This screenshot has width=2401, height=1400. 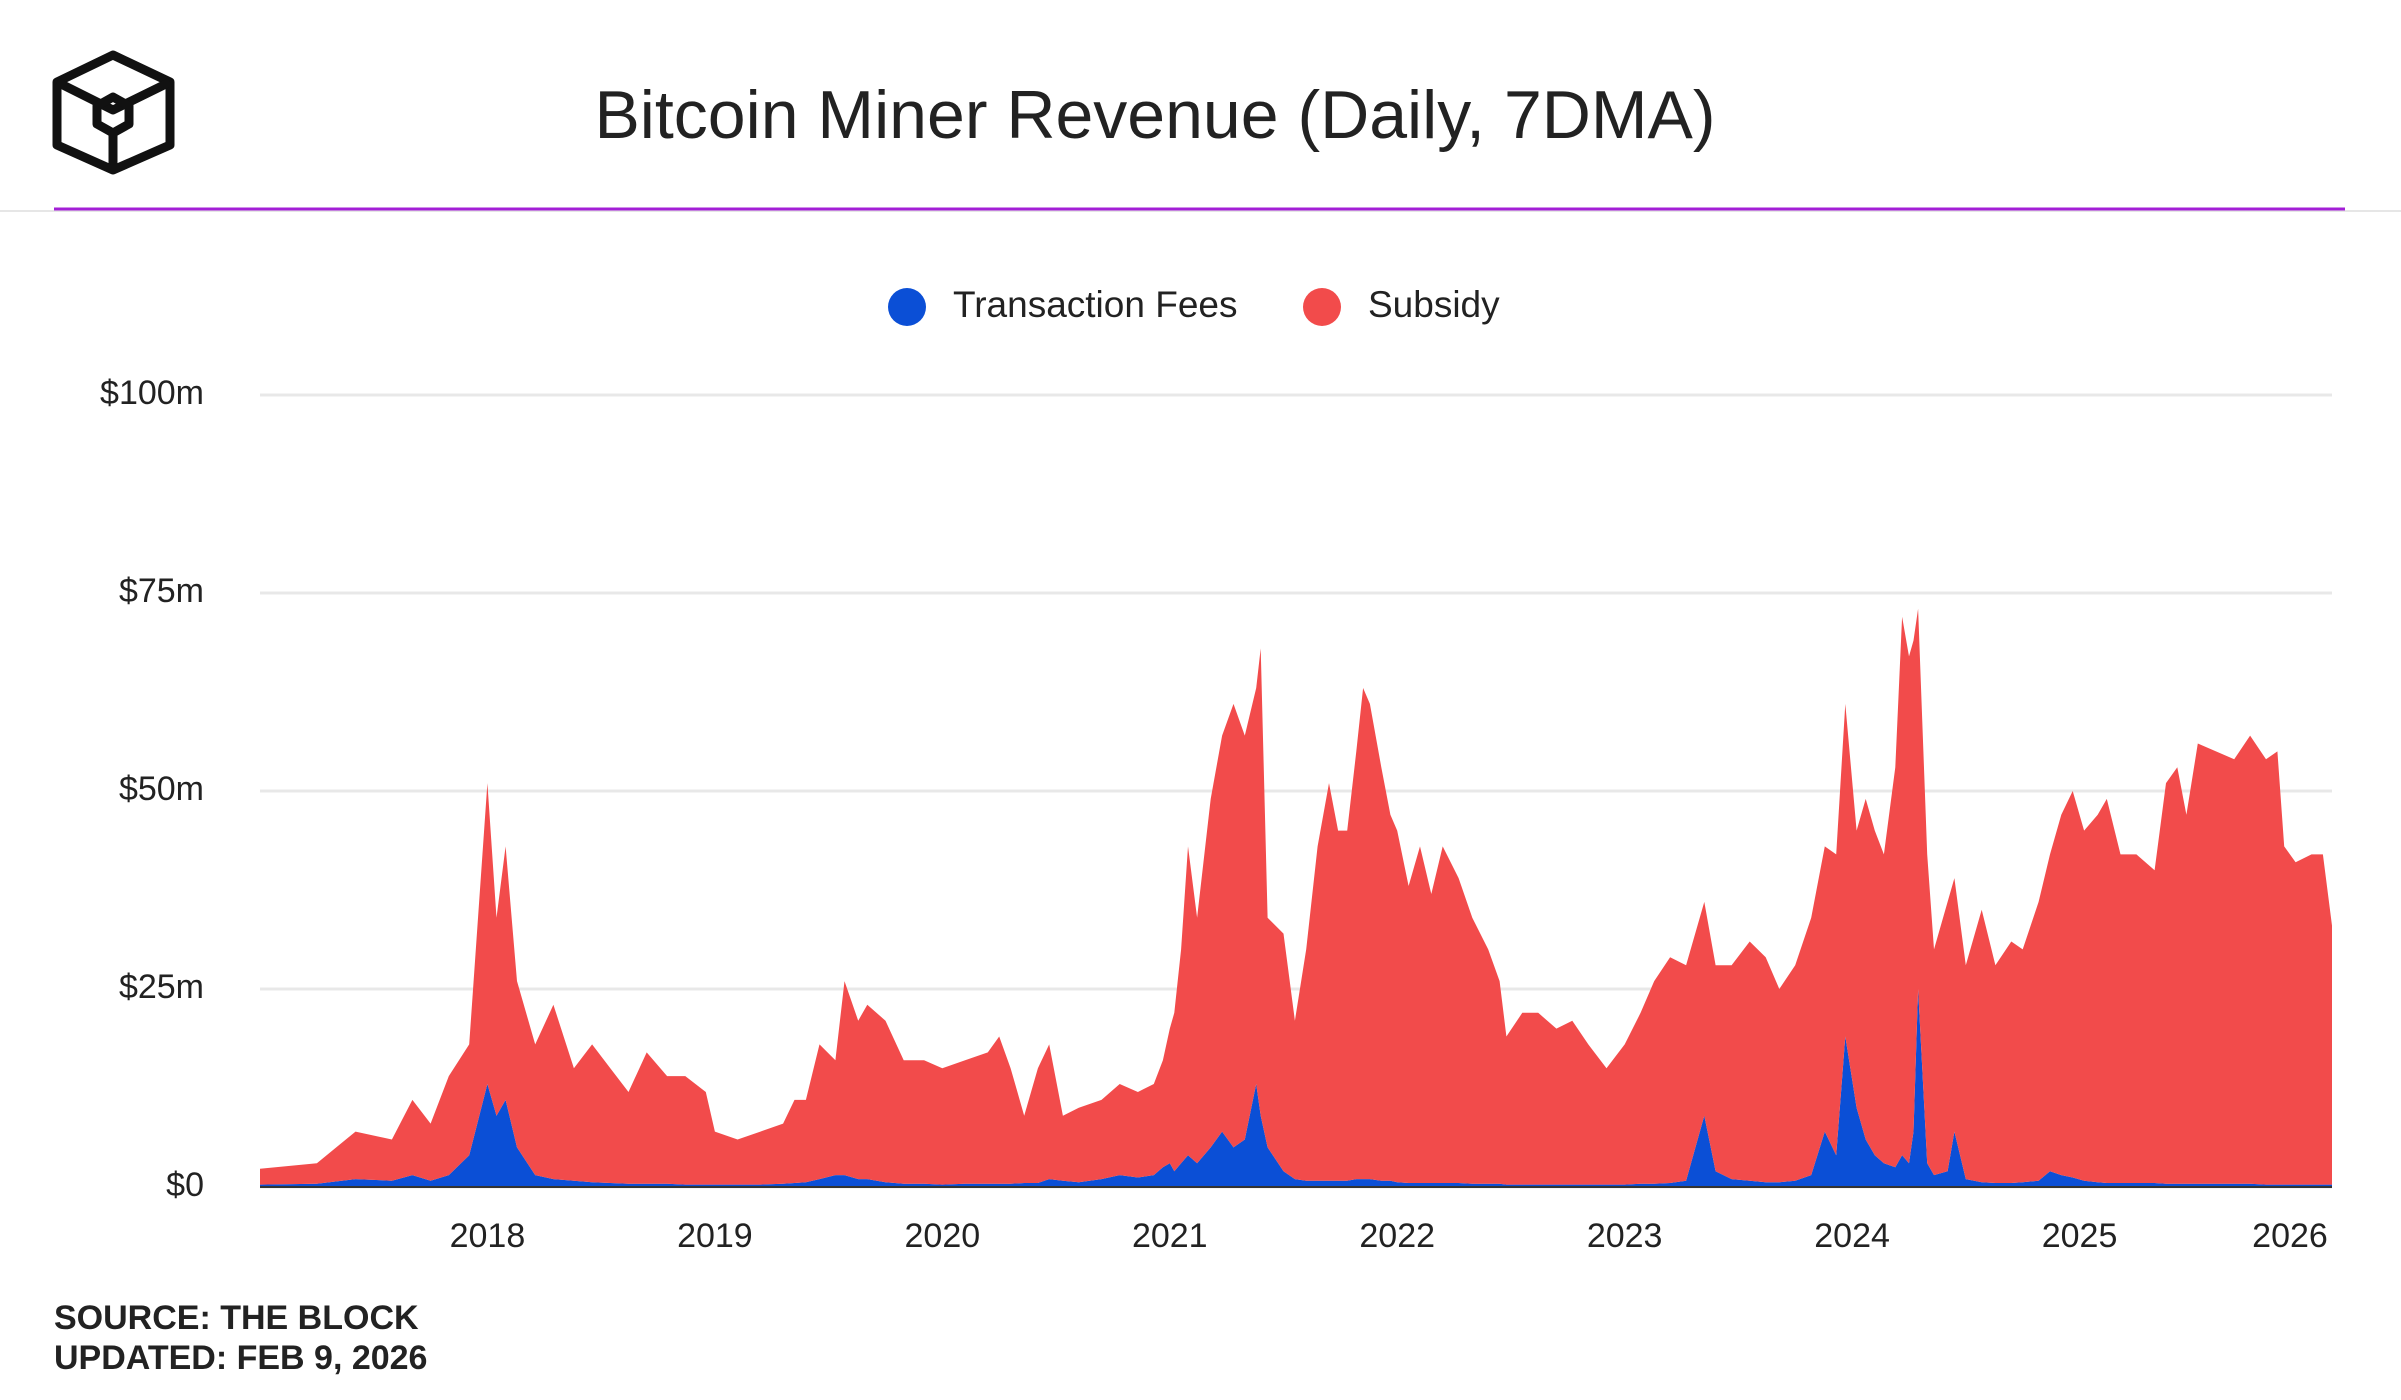 What do you see at coordinates (943, 1236) in the screenshot?
I see `x-tick-label: 2020` at bounding box center [943, 1236].